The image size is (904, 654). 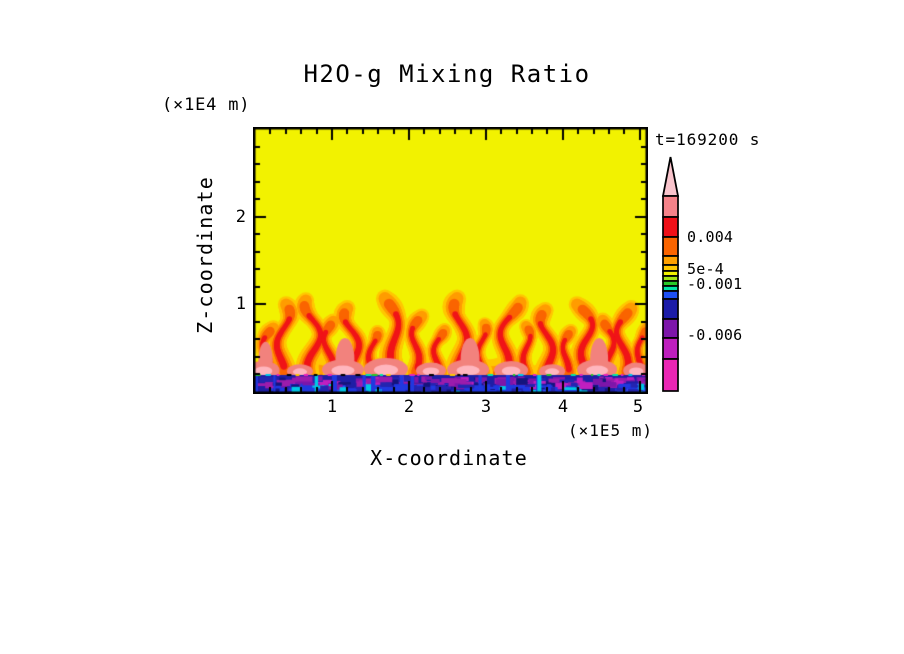 I want to click on x-tick-label-2: 2, so click(x=409, y=407).